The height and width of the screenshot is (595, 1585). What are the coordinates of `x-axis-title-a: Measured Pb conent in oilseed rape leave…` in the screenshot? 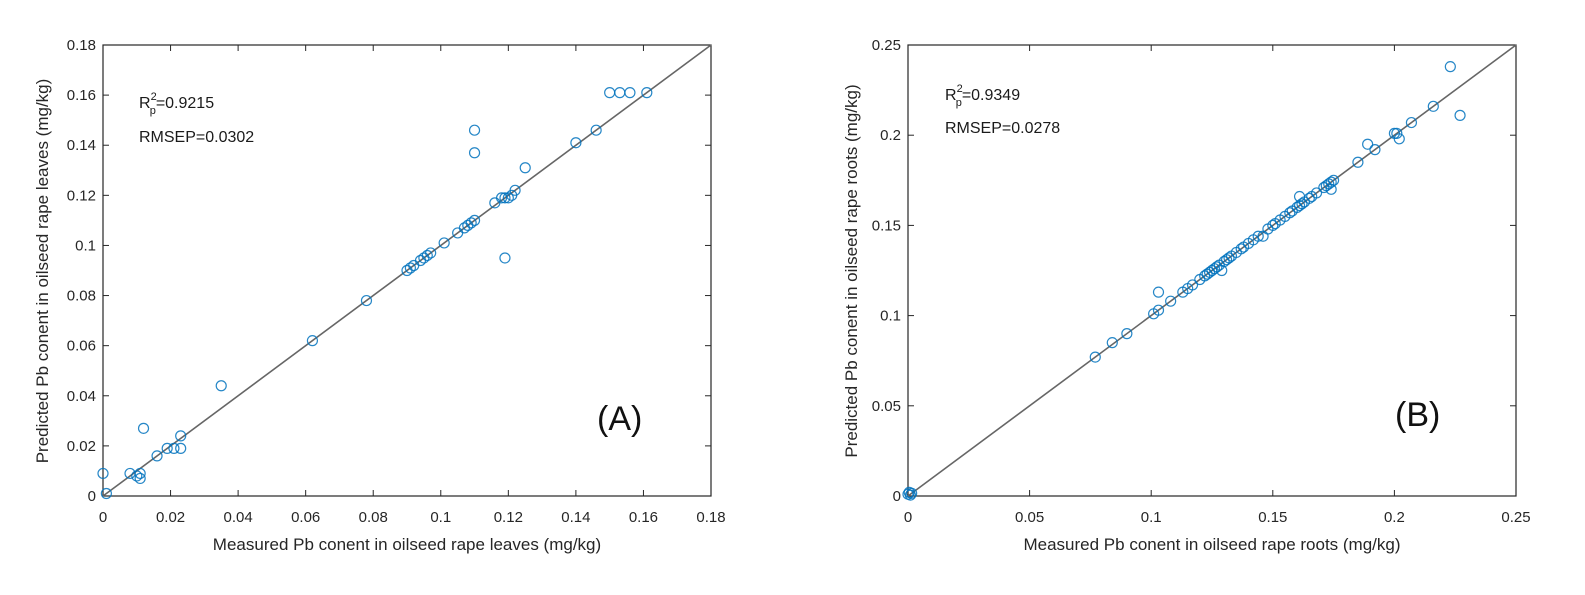 It's located at (407, 544).